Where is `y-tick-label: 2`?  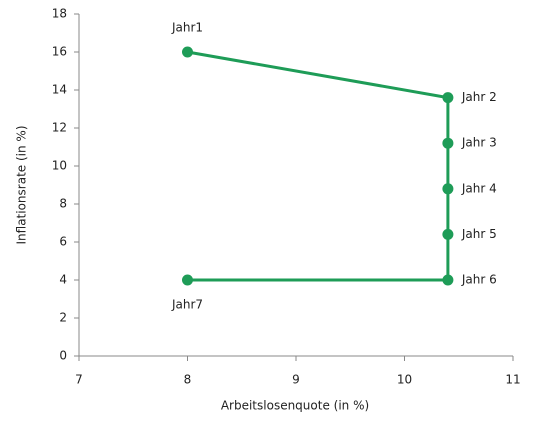
y-tick-label: 2 is located at coordinates (63, 318).